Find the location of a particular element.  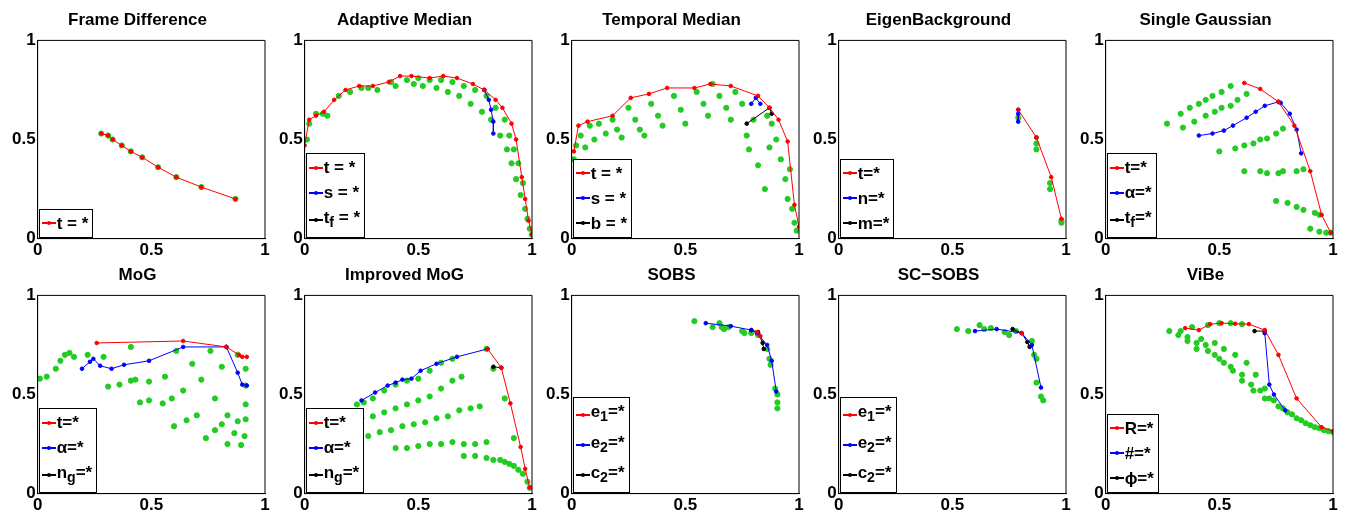

legend-label: R=* is located at coordinates (1139, 428).